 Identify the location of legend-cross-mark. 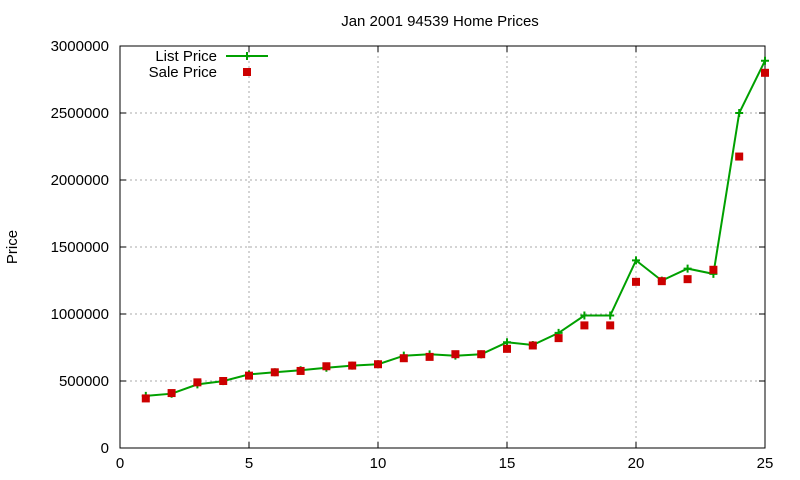
(247, 56).